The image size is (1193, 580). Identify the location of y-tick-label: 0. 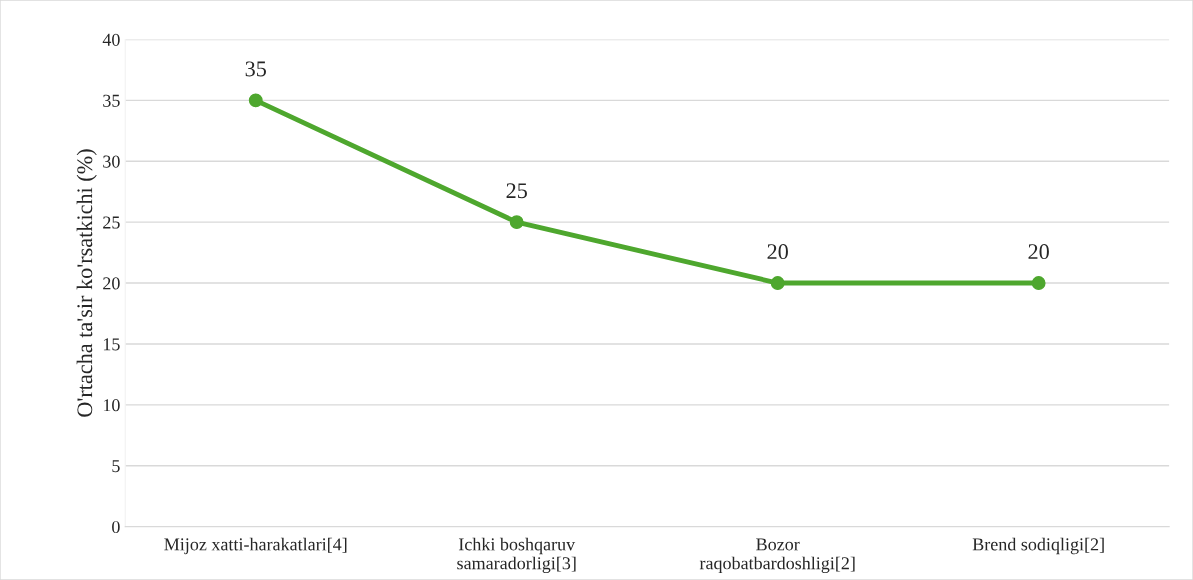
(116, 527).